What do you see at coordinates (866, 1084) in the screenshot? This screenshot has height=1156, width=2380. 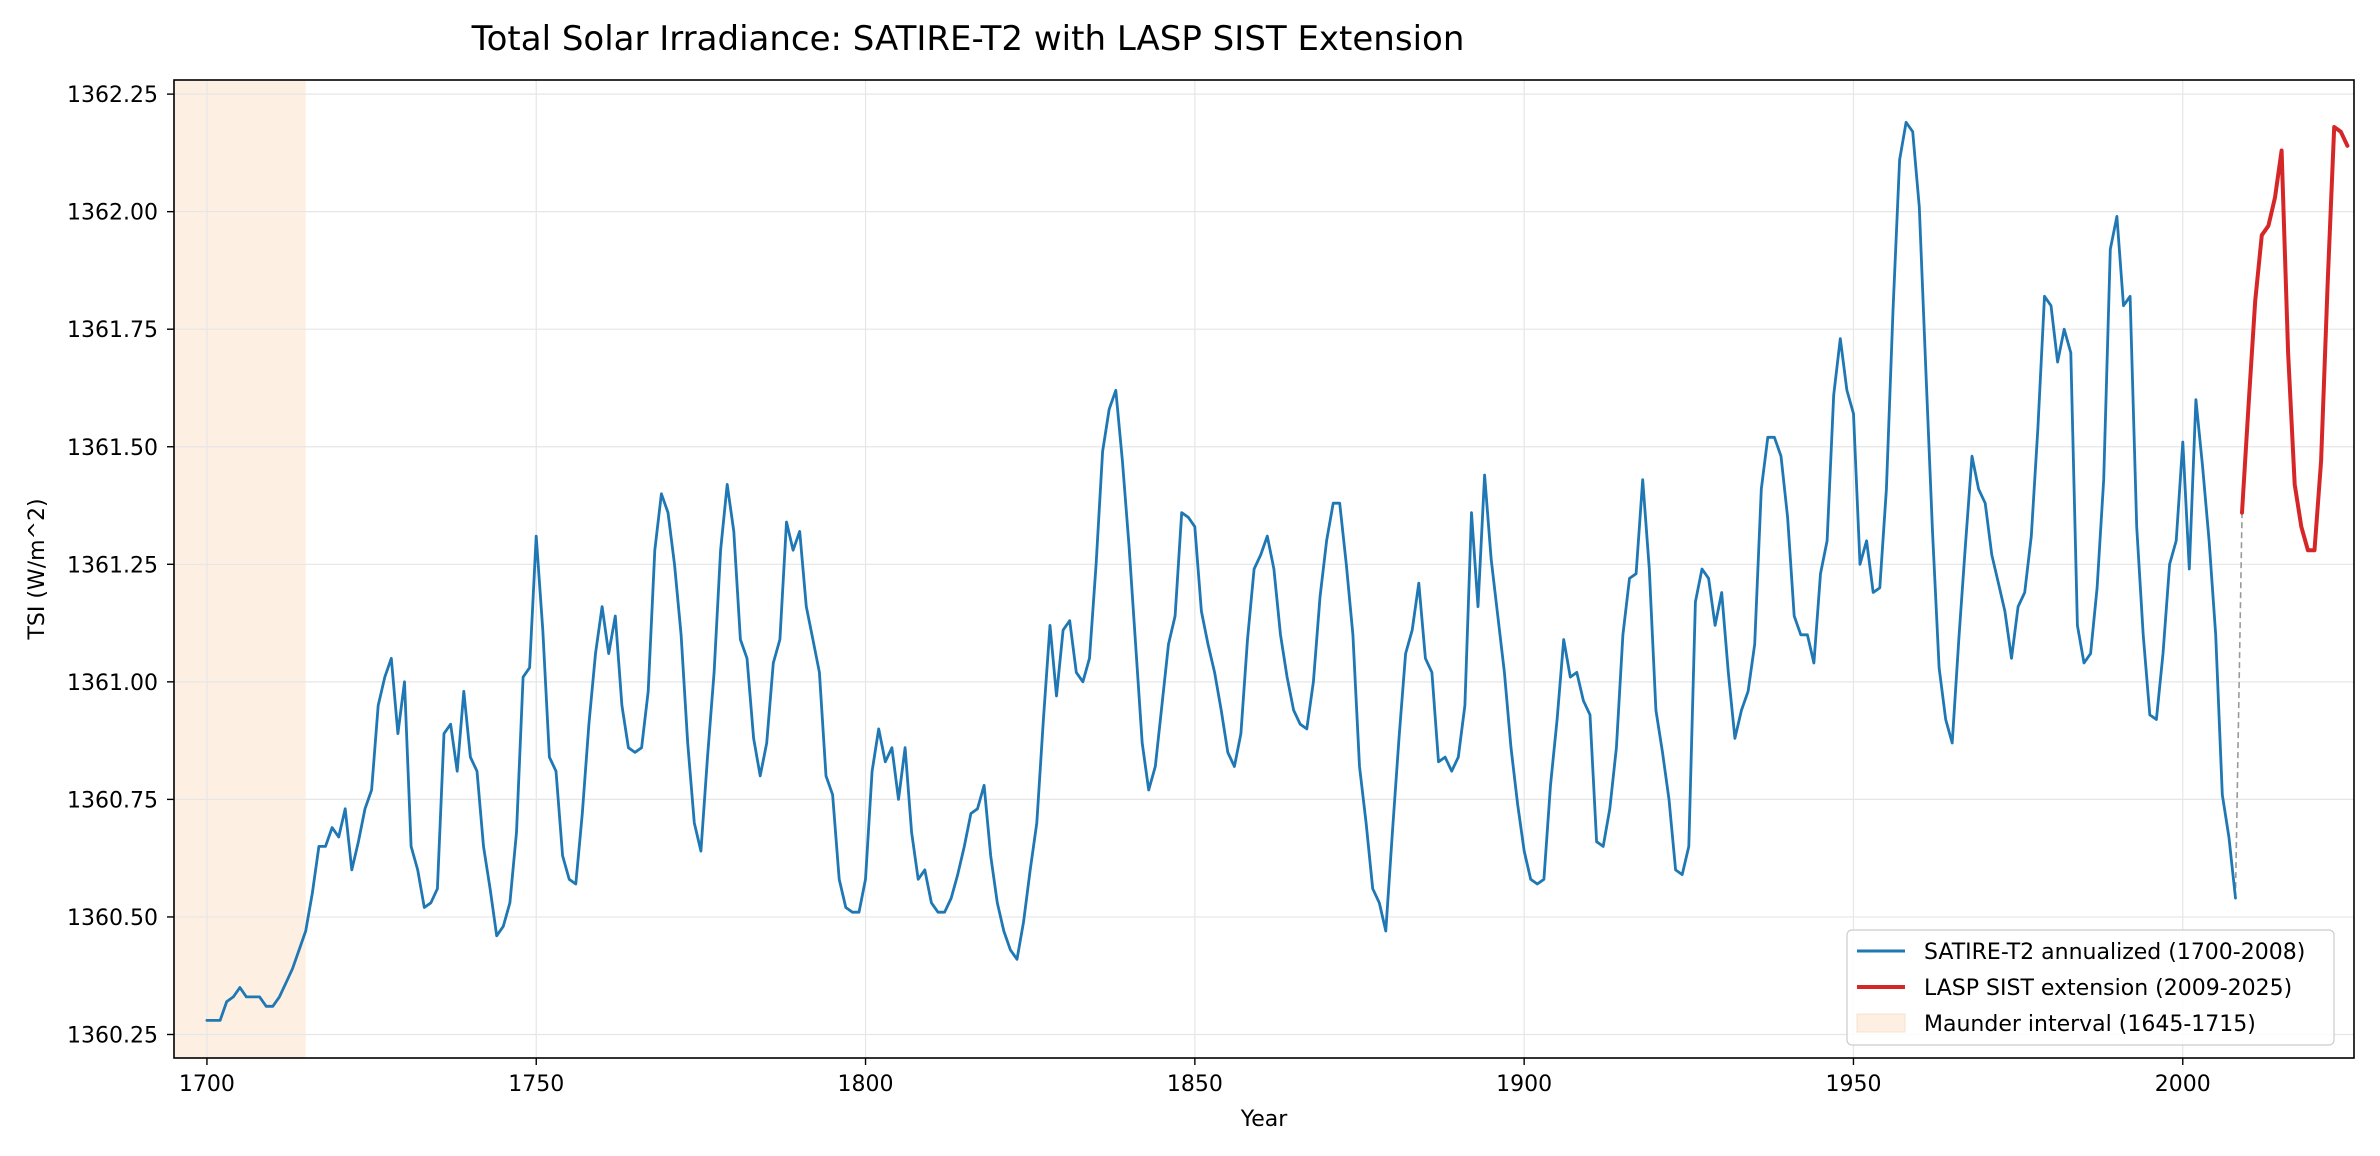 I see `x-tick-label: 1800` at bounding box center [866, 1084].